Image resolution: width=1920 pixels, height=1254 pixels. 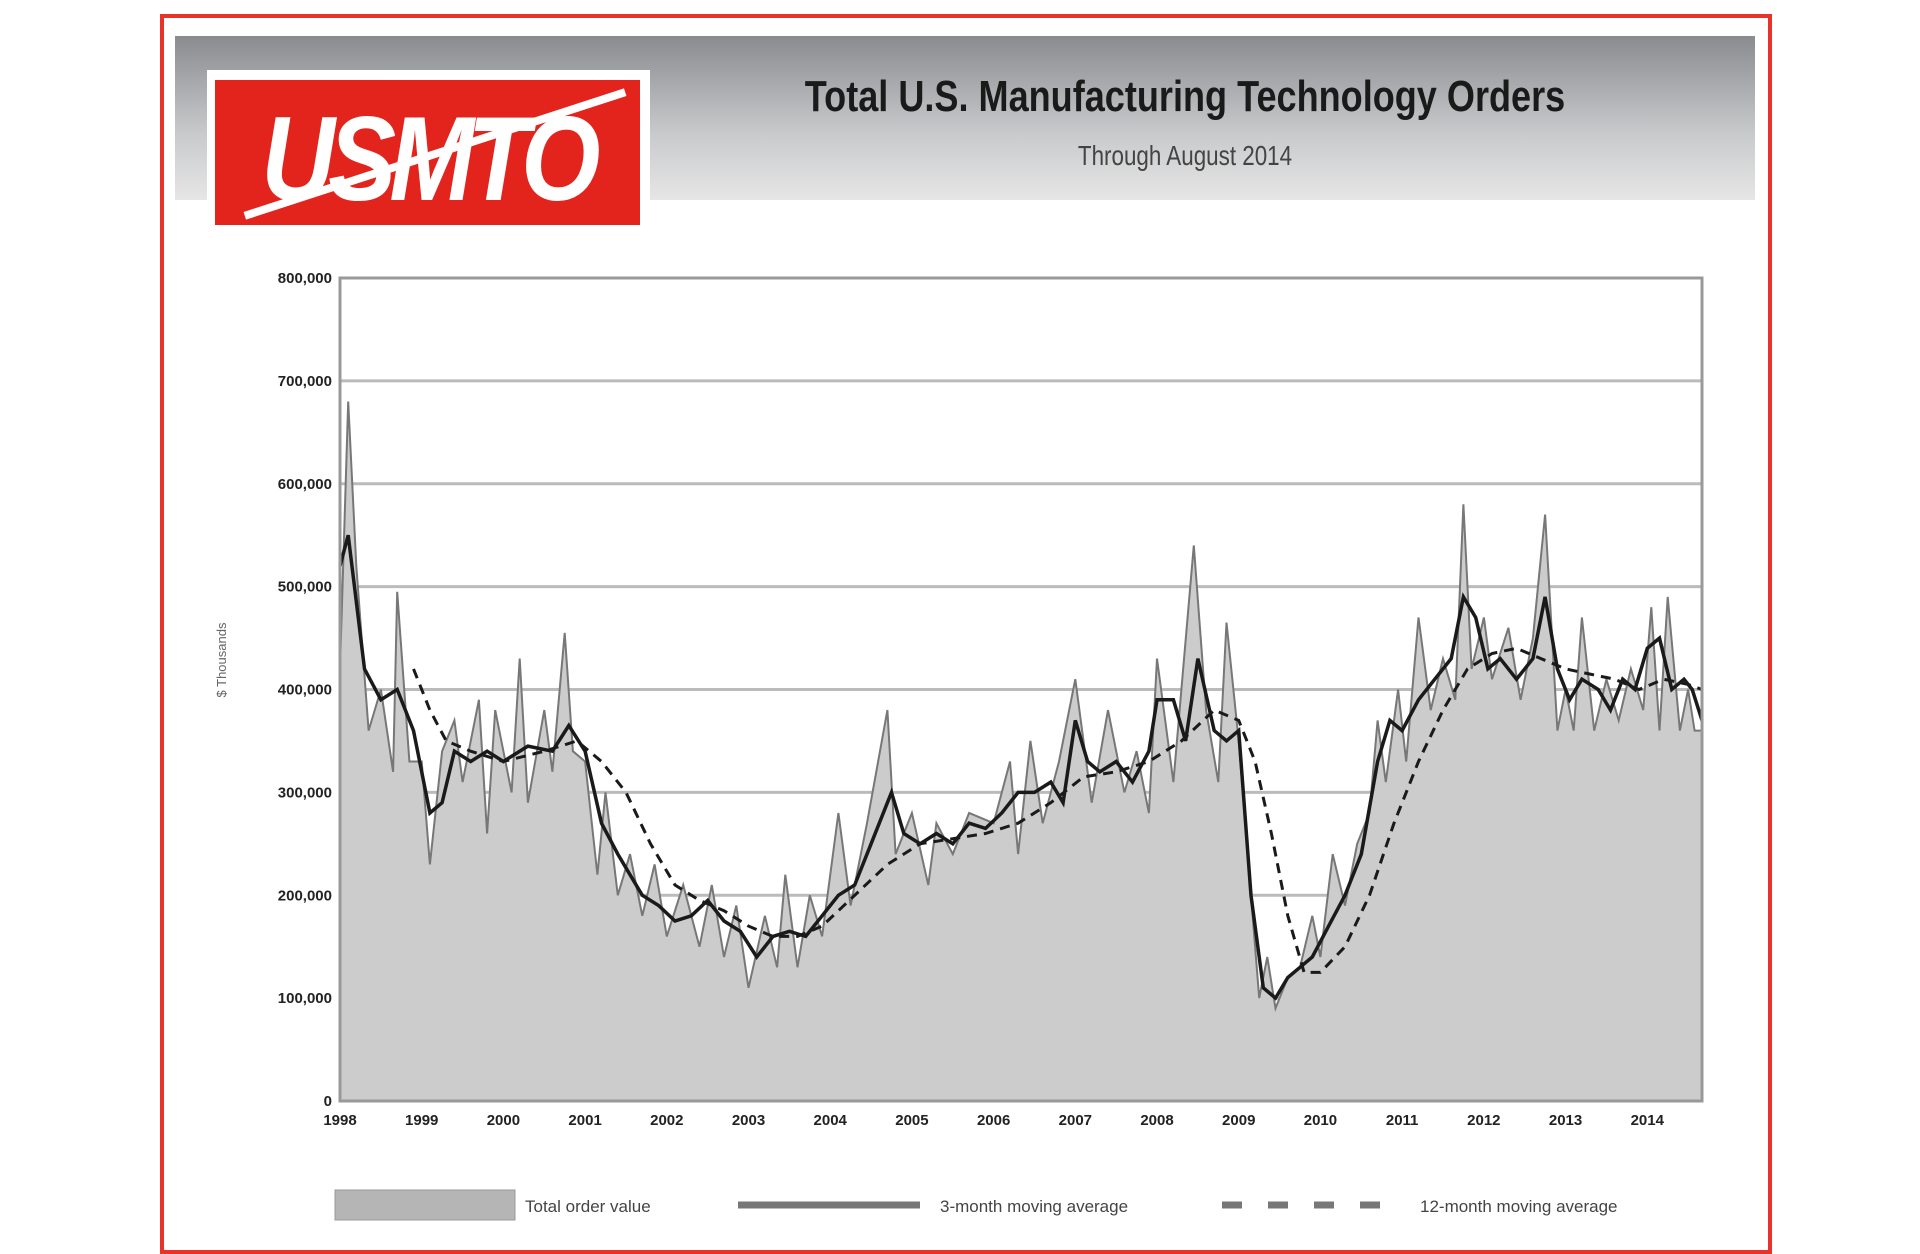 I want to click on x-tick-label: 2002, so click(x=666, y=1120).